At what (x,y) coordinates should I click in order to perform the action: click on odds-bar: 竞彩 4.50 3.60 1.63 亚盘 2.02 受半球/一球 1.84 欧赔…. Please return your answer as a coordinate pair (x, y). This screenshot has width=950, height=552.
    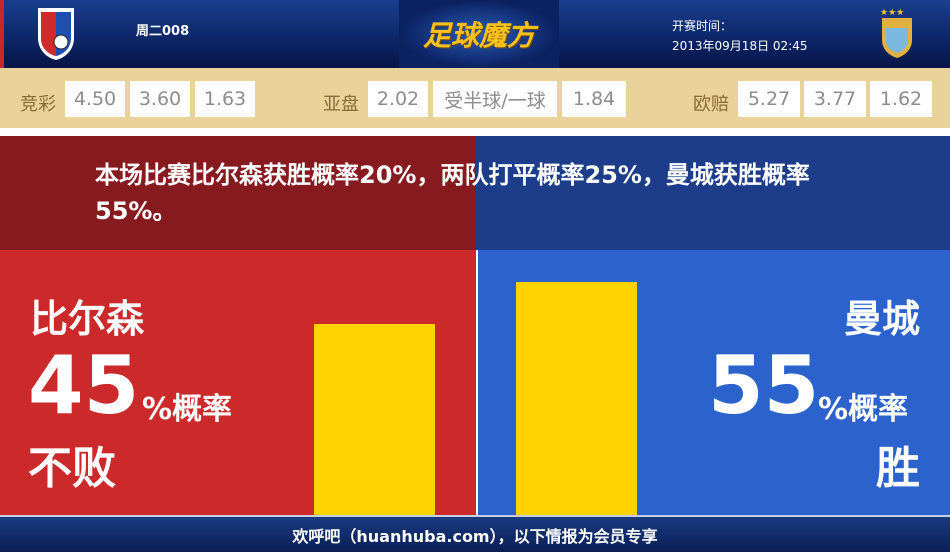
    Looking at the image, I should click on (475, 100).